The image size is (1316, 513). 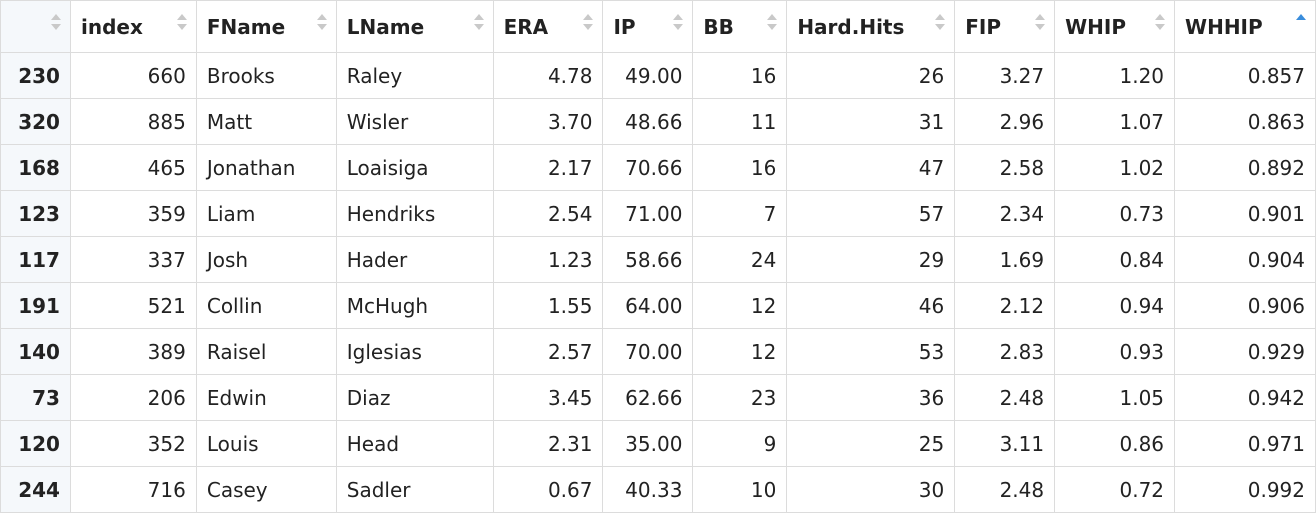 What do you see at coordinates (740, 167) in the screenshot?
I see `cell-bb: 16` at bounding box center [740, 167].